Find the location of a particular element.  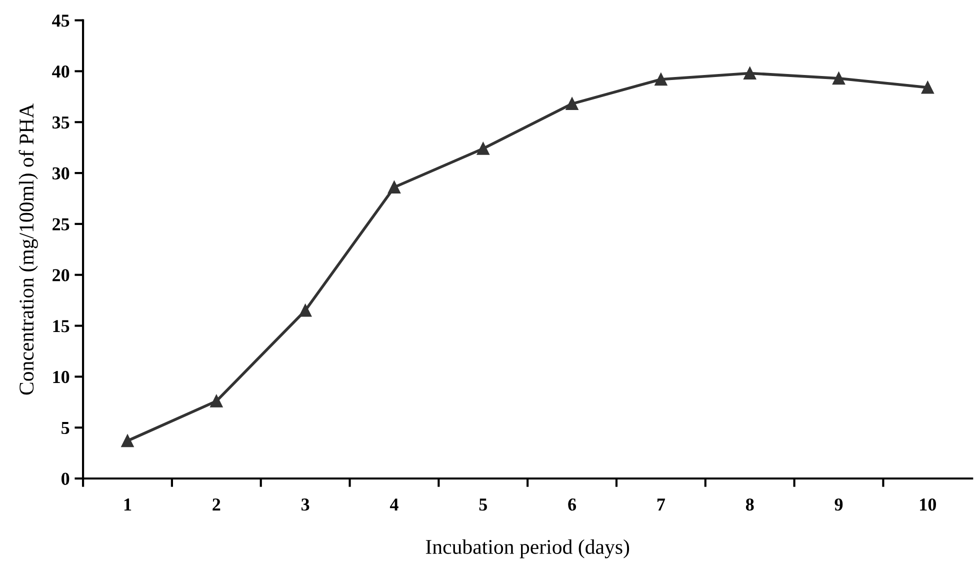

y-tick-label: 30 is located at coordinates (61, 173).